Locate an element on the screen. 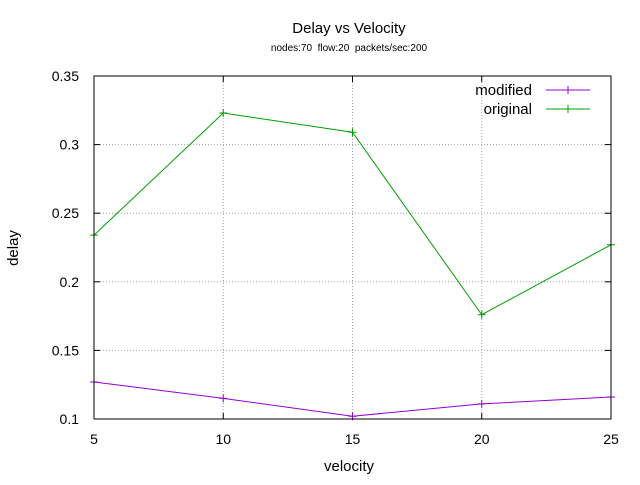 The width and height of the screenshot is (640, 485). x-tick-label: 15 is located at coordinates (353, 439).